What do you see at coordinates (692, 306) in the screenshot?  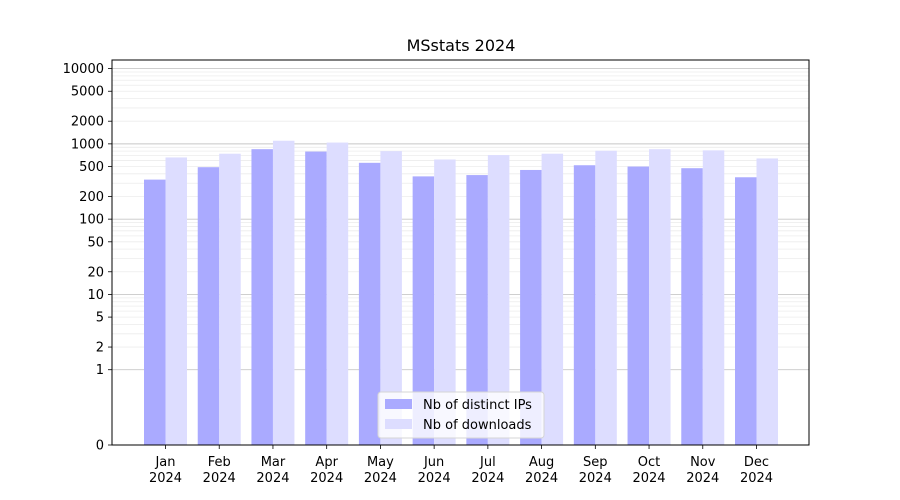 I see `bar-nov-ips` at bounding box center [692, 306].